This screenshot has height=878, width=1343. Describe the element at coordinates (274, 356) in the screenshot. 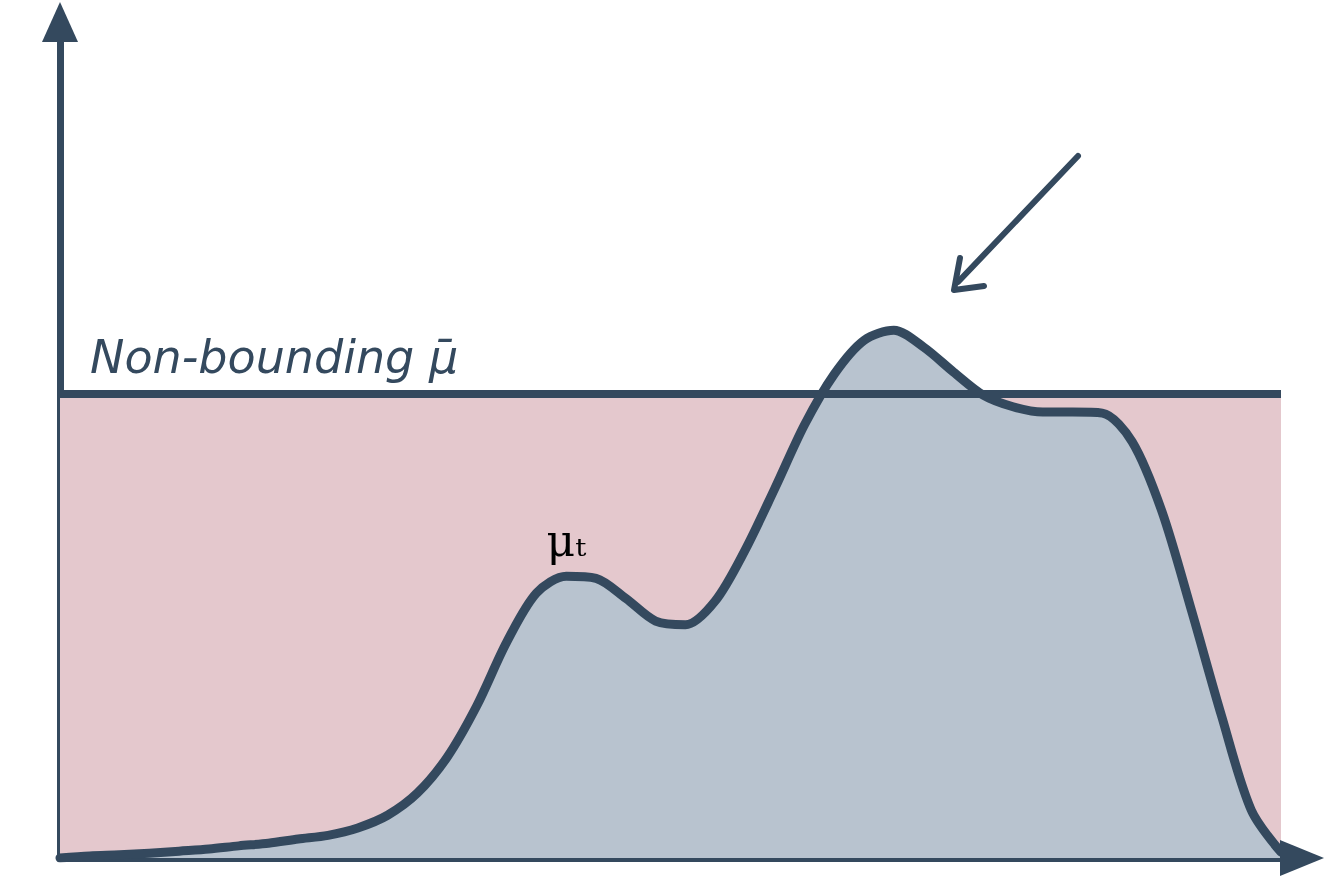

I see `ref-line-label: Non-bounding μ̄` at that location.